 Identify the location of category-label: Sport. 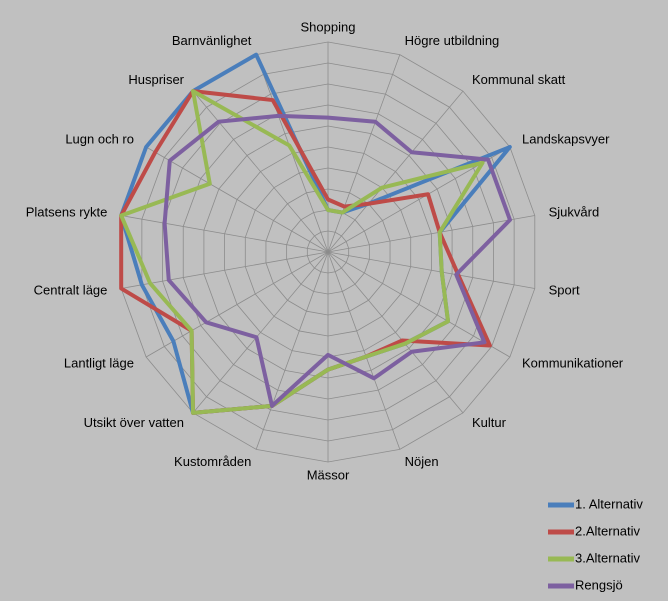
(564, 289).